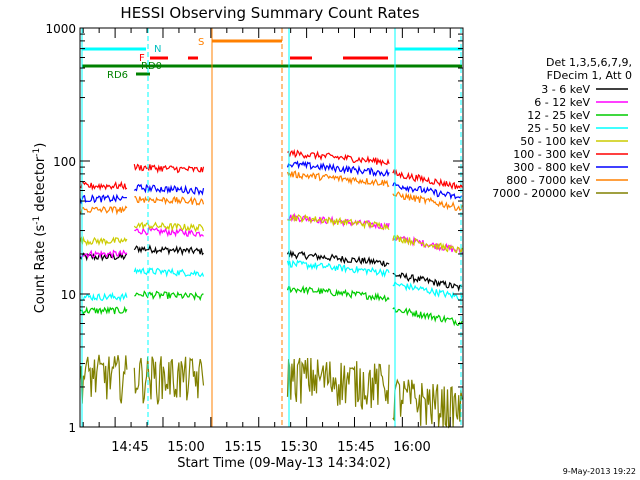 This screenshot has height=480, width=640. Describe the element at coordinates (272, 57) in the screenshot. I see `flags-layer` at that location.